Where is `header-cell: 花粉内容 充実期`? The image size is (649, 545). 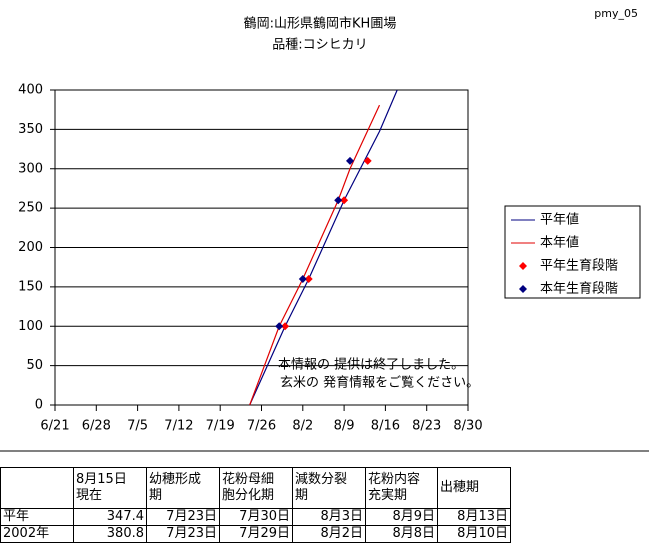
header-cell: 花粉内容 充実期 is located at coordinates (401, 488).